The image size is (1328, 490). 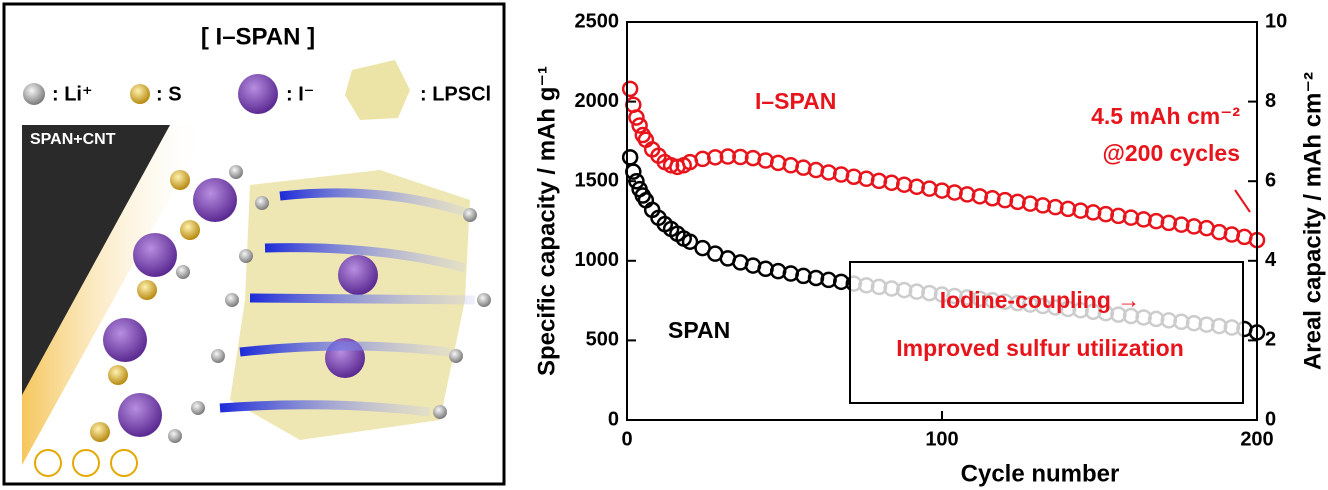 I want to click on y-tick-label: 1000, so click(x=597, y=260).